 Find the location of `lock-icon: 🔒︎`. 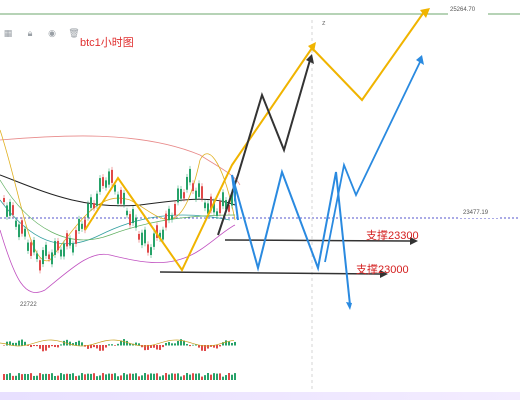

lock-icon: 🔒︎ is located at coordinates (30, 32).